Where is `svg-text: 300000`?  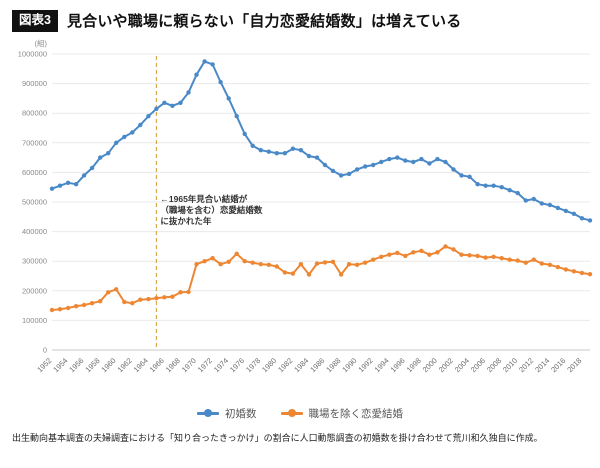 svg-text: 300000 is located at coordinates (34, 260).